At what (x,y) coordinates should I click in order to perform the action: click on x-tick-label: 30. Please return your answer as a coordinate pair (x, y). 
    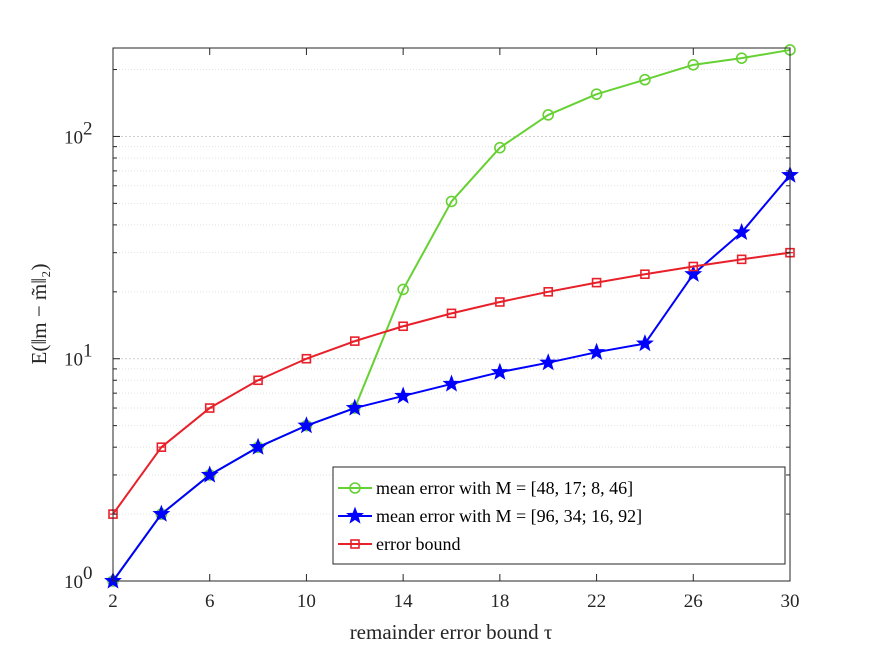
    Looking at the image, I should click on (790, 601).